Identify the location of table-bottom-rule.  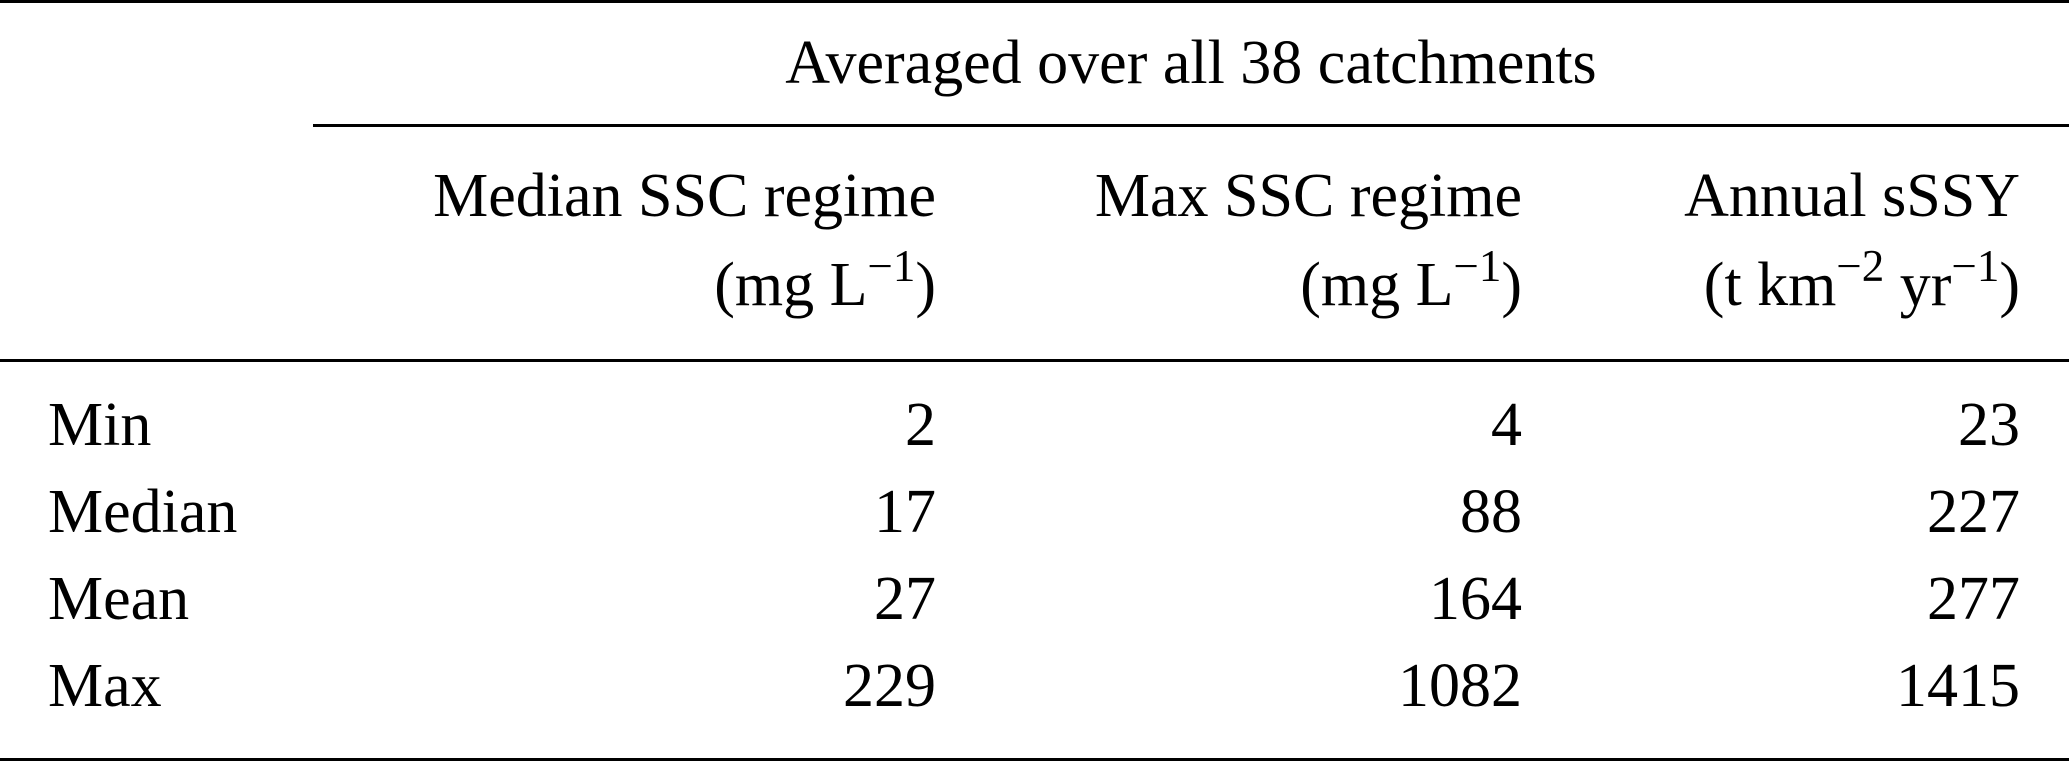
(1034, 759).